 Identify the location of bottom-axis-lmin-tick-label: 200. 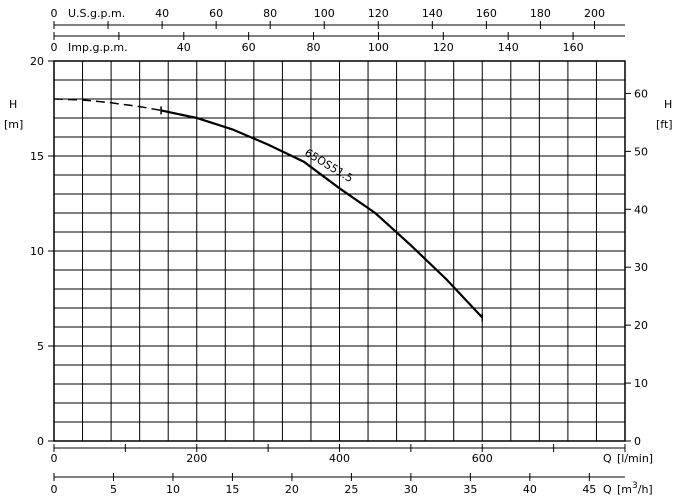
(196, 458).